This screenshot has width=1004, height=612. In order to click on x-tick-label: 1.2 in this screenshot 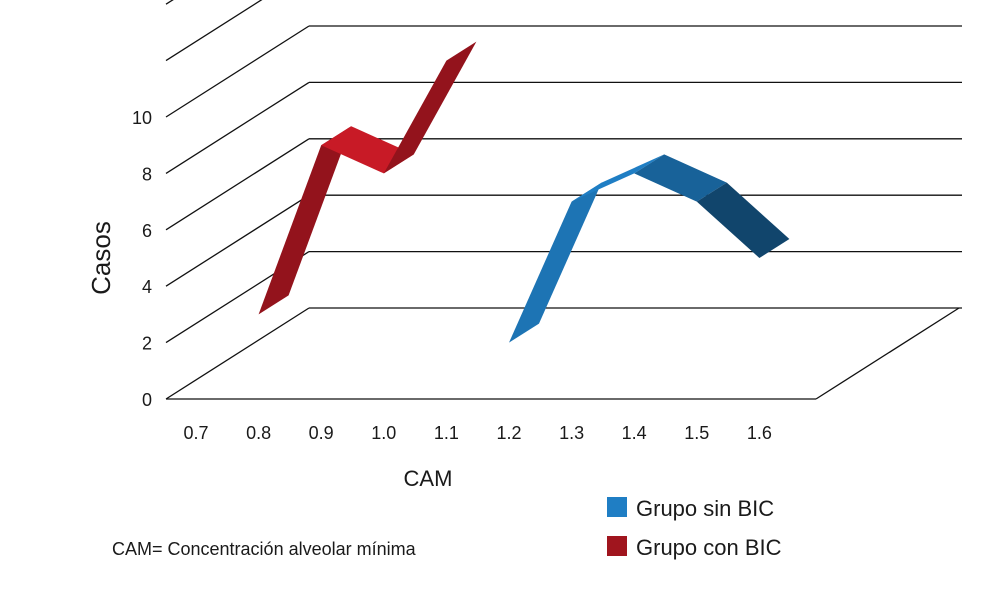, I will do `click(508, 433)`.